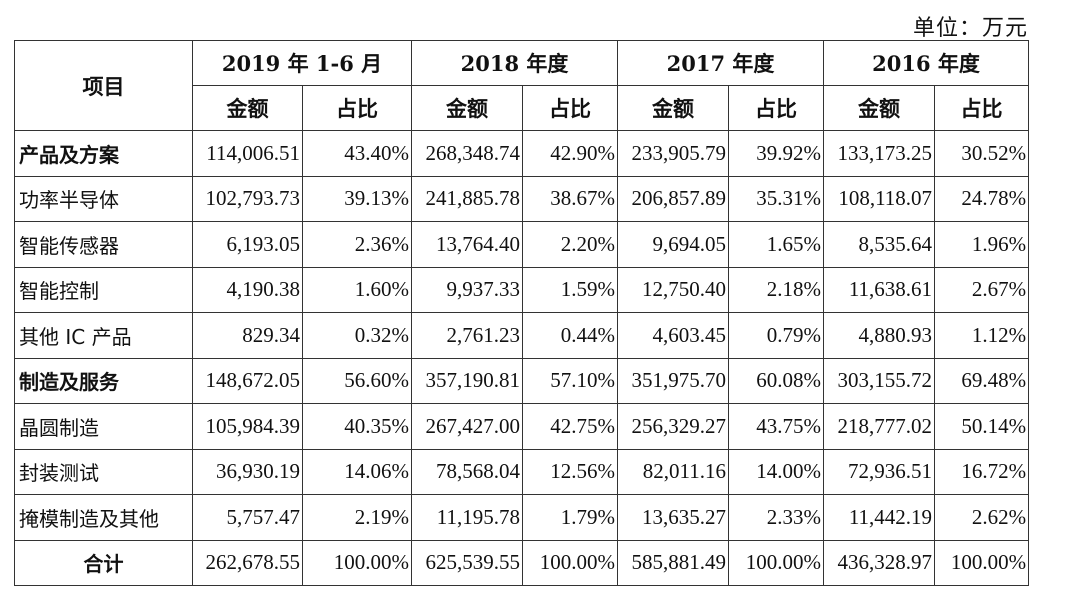 This screenshot has height=602, width=1080. What do you see at coordinates (570, 517) in the screenshot?
I see `ratio-cell: 1.79%` at bounding box center [570, 517].